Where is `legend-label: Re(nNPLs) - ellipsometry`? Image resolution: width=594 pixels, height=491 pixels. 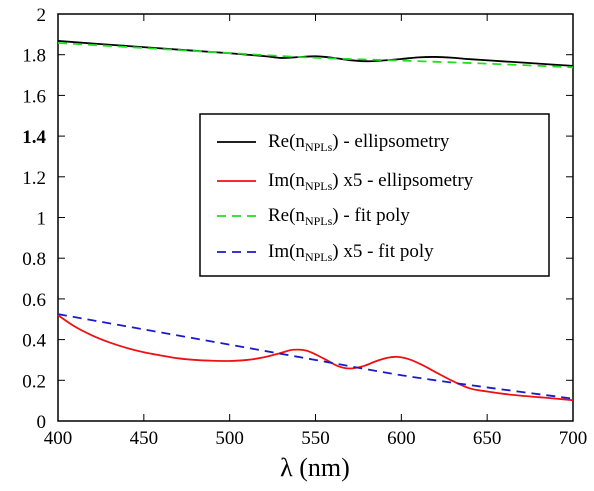 legend-label: Re(nNPLs) - ellipsometry is located at coordinates (359, 142).